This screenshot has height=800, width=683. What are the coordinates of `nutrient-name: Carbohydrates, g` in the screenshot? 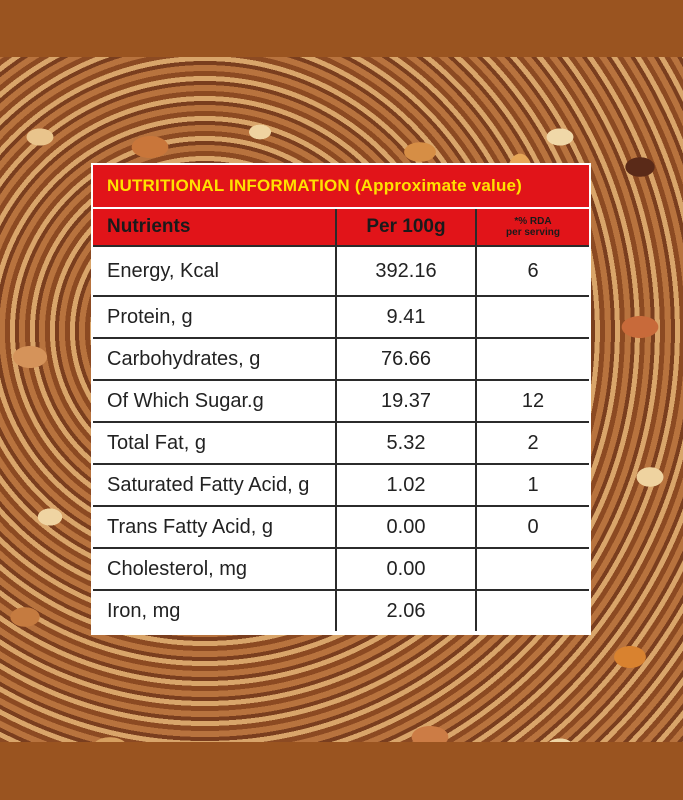 It's located at (215, 359).